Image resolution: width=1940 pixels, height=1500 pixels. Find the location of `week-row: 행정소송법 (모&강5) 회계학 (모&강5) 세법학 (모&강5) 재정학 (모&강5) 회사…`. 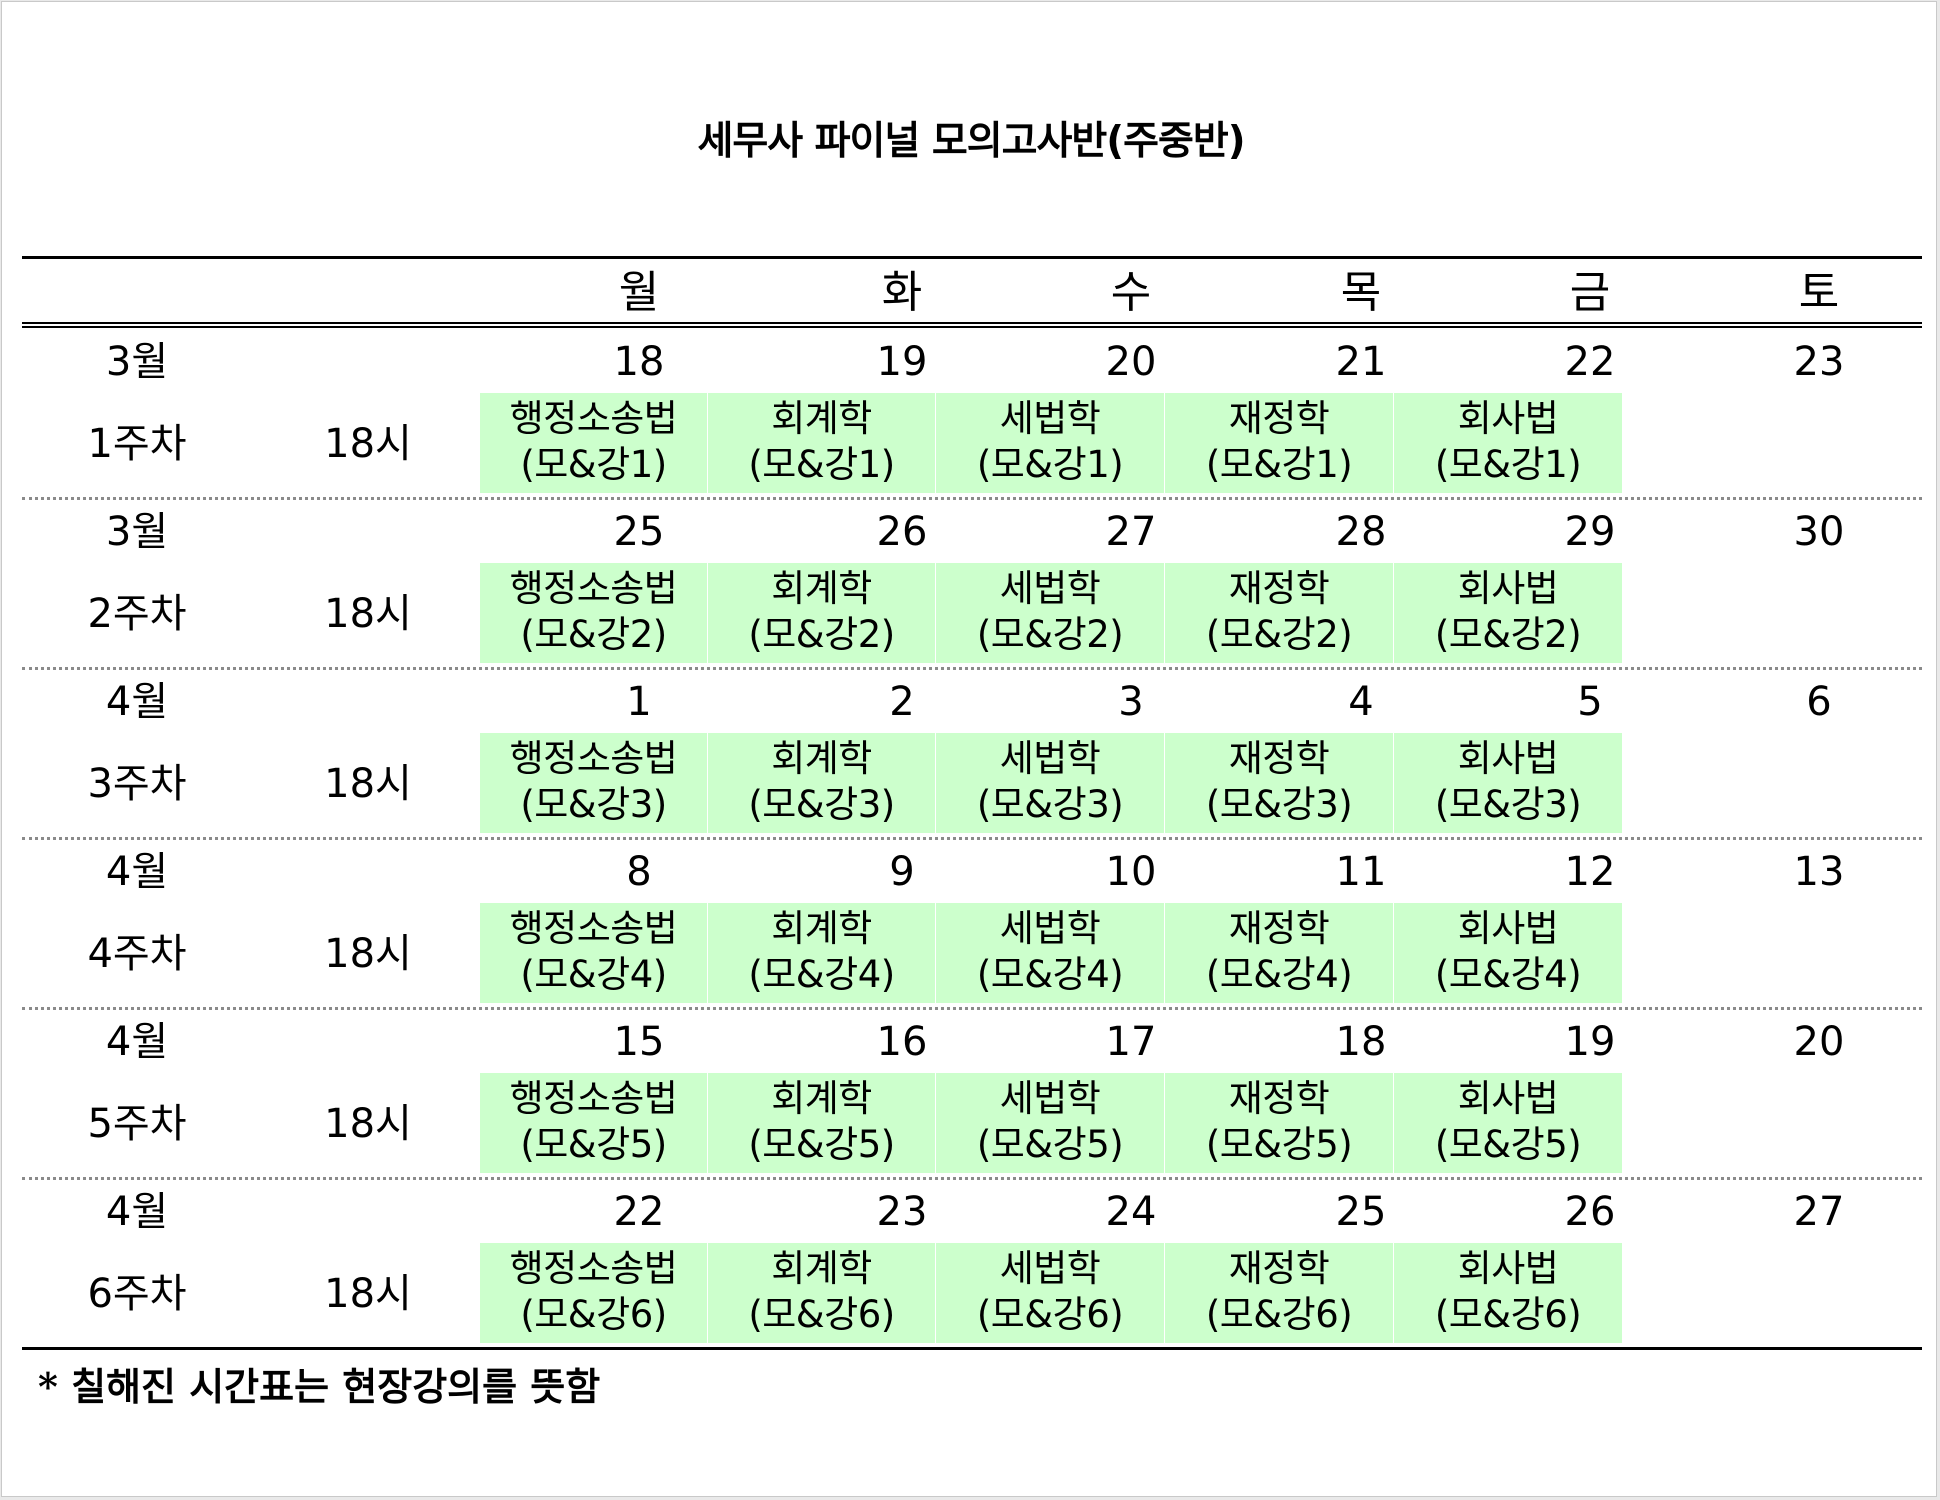

week-row: 행정소송법 (모&강5) 회계학 (모&강5) 세법학 (모&강5) 재정학 (모&강5) 회사… is located at coordinates (972, 1095).